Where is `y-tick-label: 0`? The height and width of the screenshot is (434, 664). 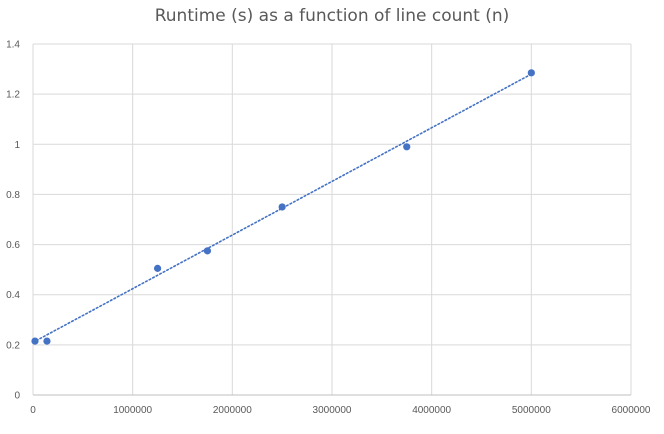 y-tick-label: 0 is located at coordinates (17, 396).